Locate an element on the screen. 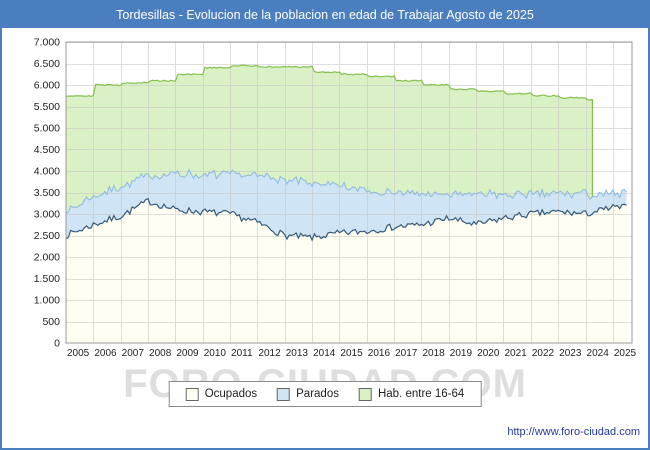 This screenshot has width=650, height=450. svg-text: 2015 is located at coordinates (351, 353).